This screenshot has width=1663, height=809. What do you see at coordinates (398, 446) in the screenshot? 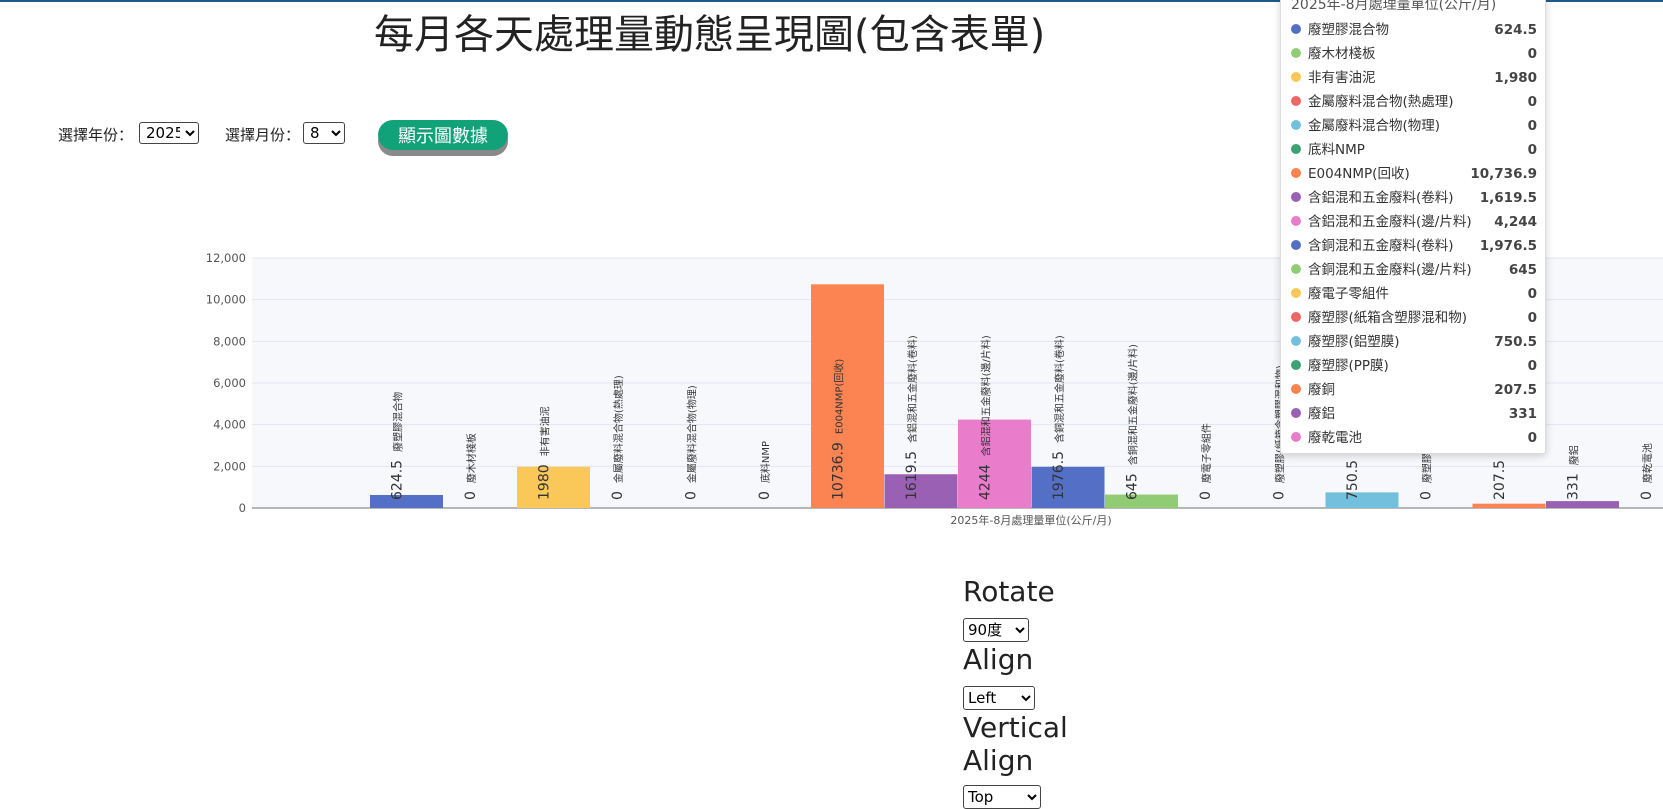
I see `bar-label-0: 624.5廢塑膠混合物` at bounding box center [398, 446].